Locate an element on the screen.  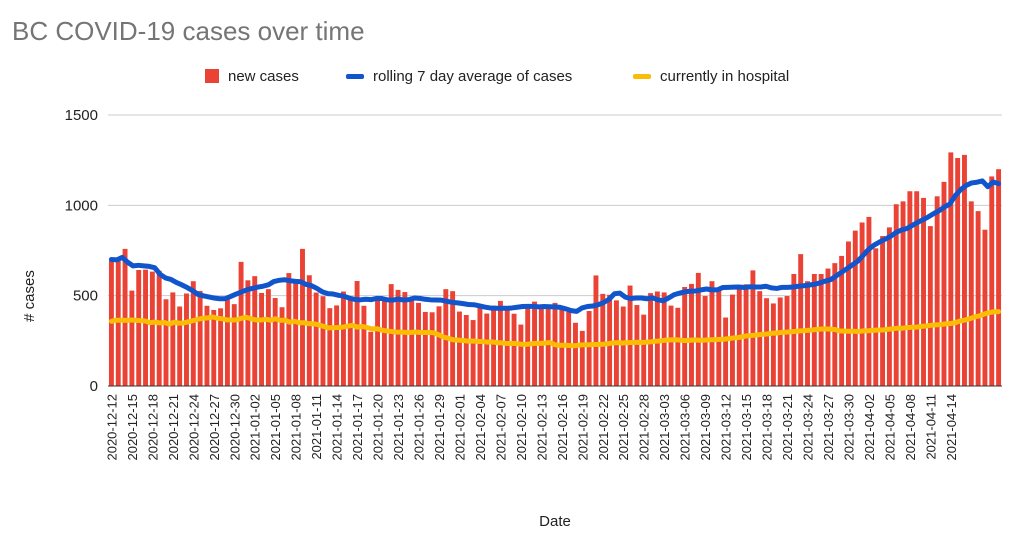
x-tick-label: 2020-12-12 is located at coordinates (111, 427).